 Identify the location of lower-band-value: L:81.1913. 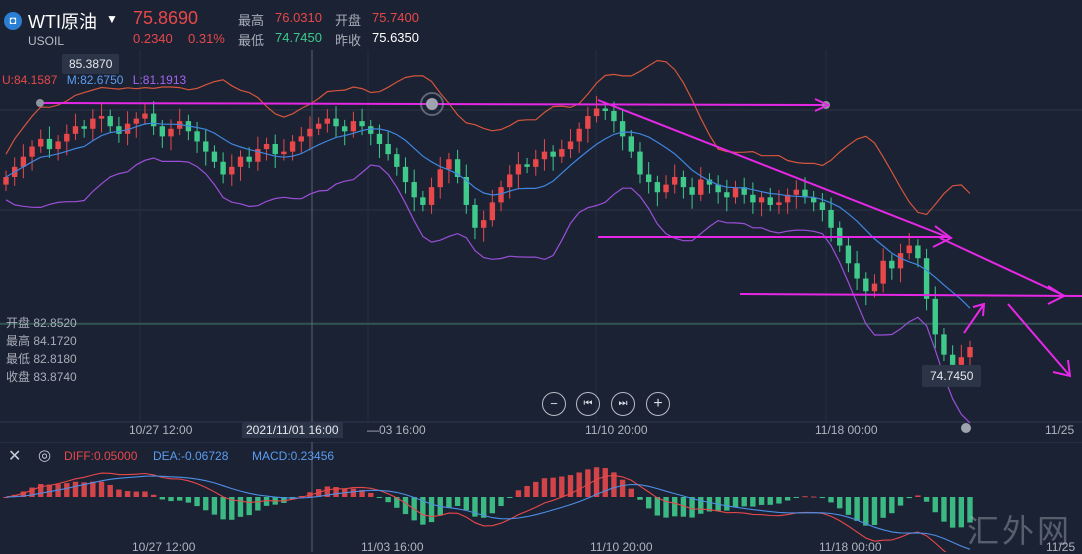
(159, 80).